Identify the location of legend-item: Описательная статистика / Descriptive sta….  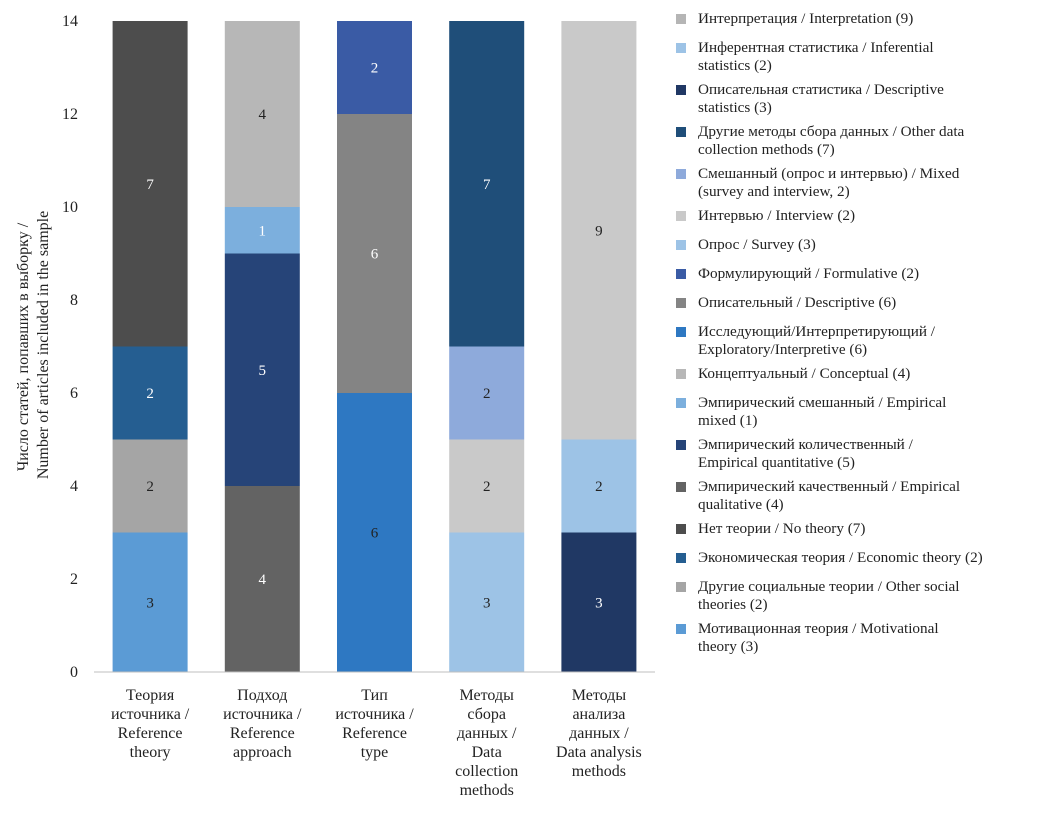
(865, 99).